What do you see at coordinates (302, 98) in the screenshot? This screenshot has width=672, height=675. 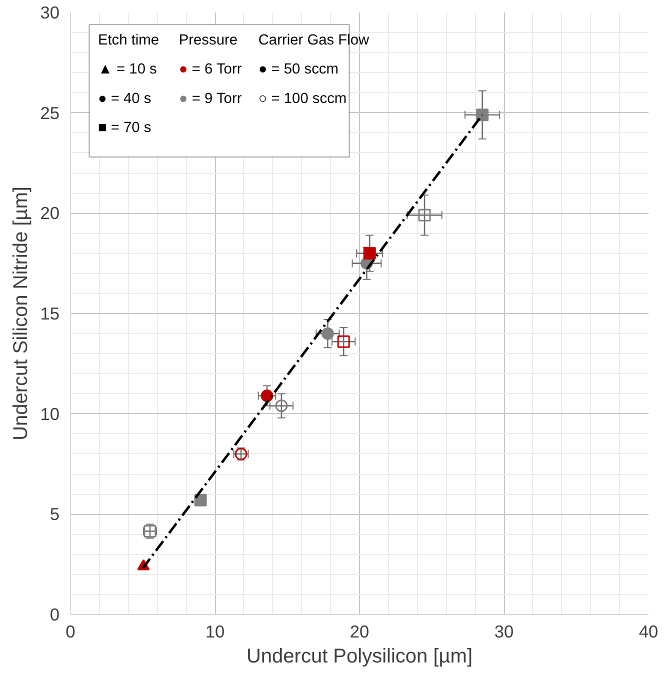 I see `annotation: ○ = 100 sccm` at bounding box center [302, 98].